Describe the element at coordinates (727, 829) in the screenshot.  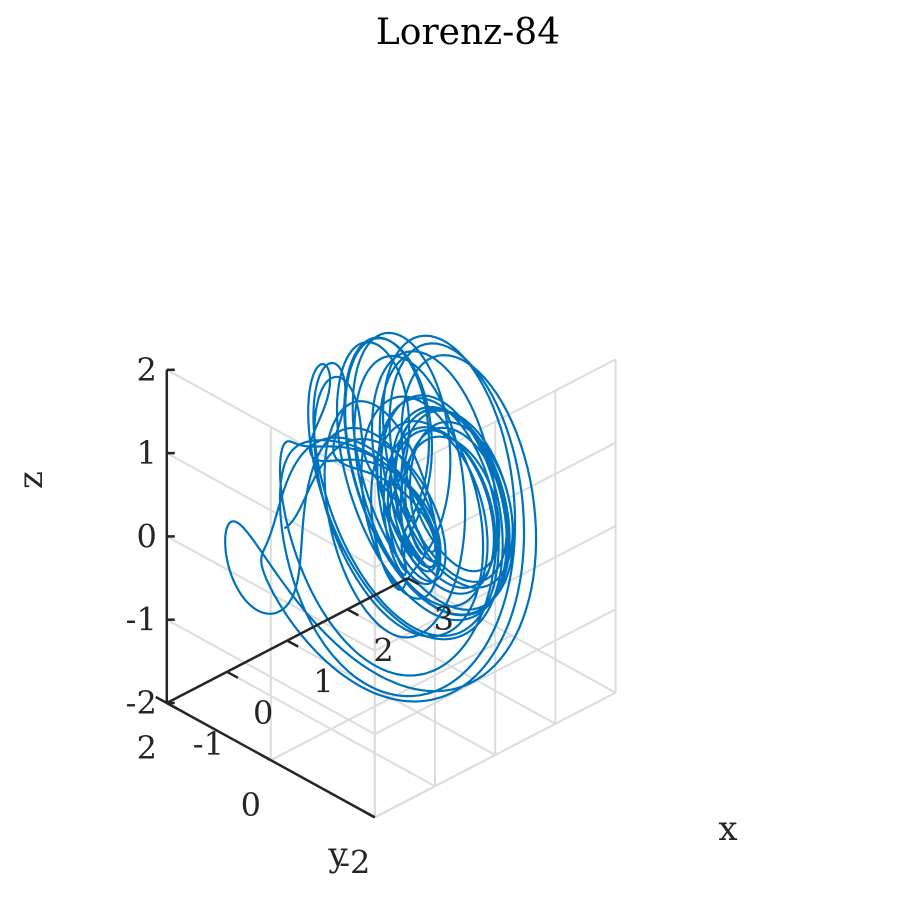
I see `x-axis-title: x` at that location.